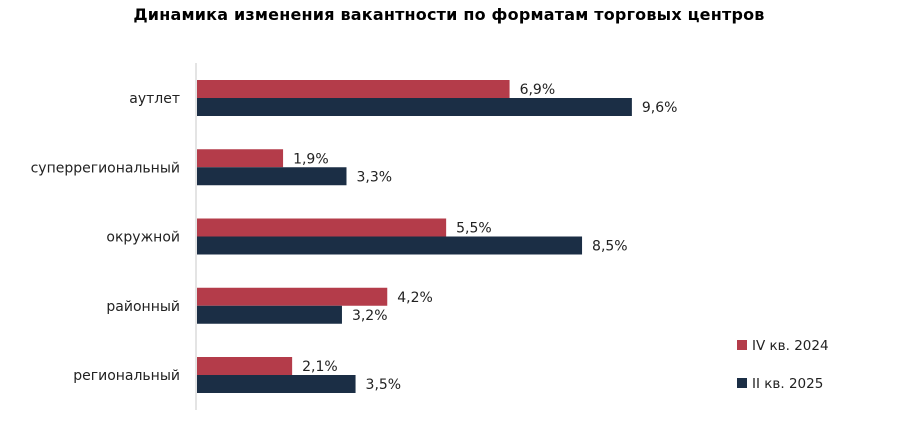  I want to click on category-label: районный, so click(143, 307).